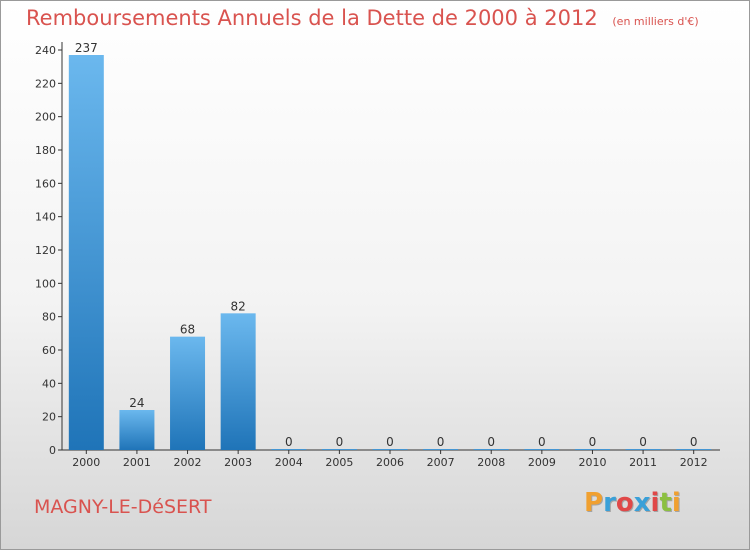 The width and height of the screenshot is (750, 550). Describe the element at coordinates (655, 21) in the screenshot. I see `chart-subtitle: (en milliers d'€)` at that location.